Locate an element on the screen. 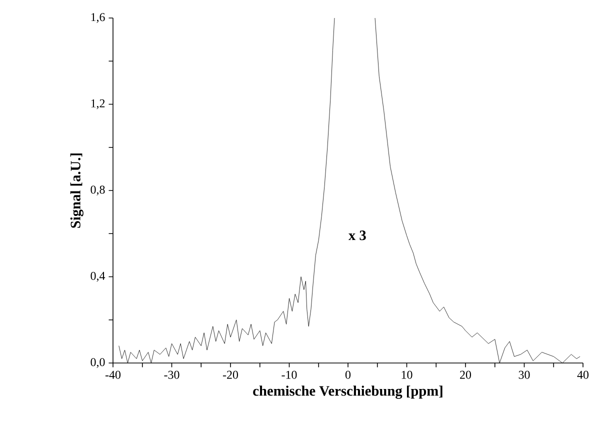  x-axis-title: chemische Verschiebung [ppm] is located at coordinates (347, 392).